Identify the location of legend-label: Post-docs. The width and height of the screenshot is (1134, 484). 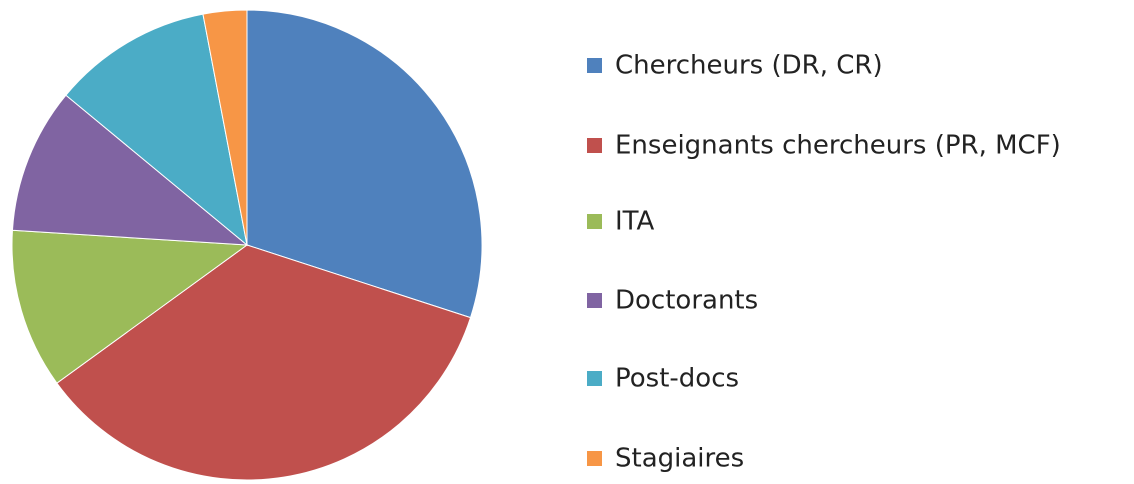
(677, 379).